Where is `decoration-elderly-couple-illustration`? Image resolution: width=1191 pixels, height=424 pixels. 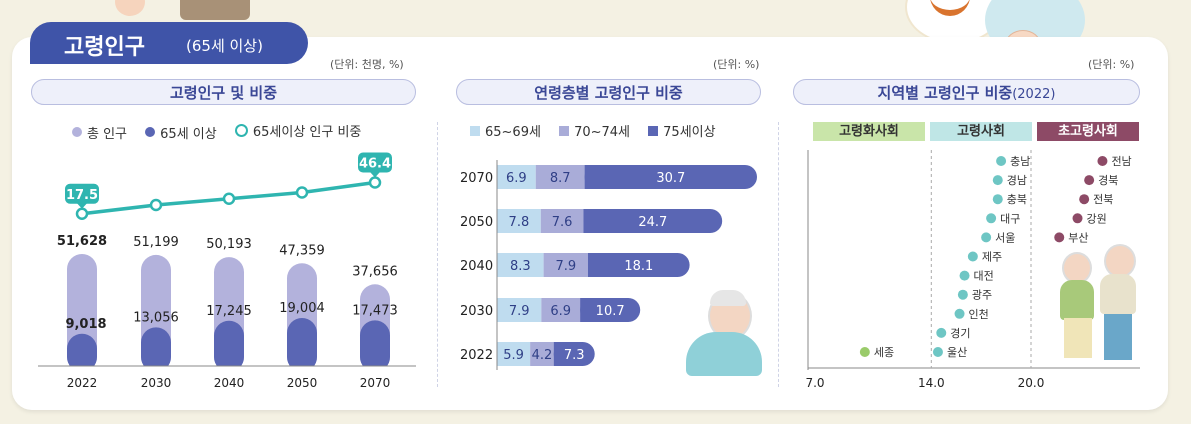 decoration-elderly-couple-illustration is located at coordinates (1101, 302).